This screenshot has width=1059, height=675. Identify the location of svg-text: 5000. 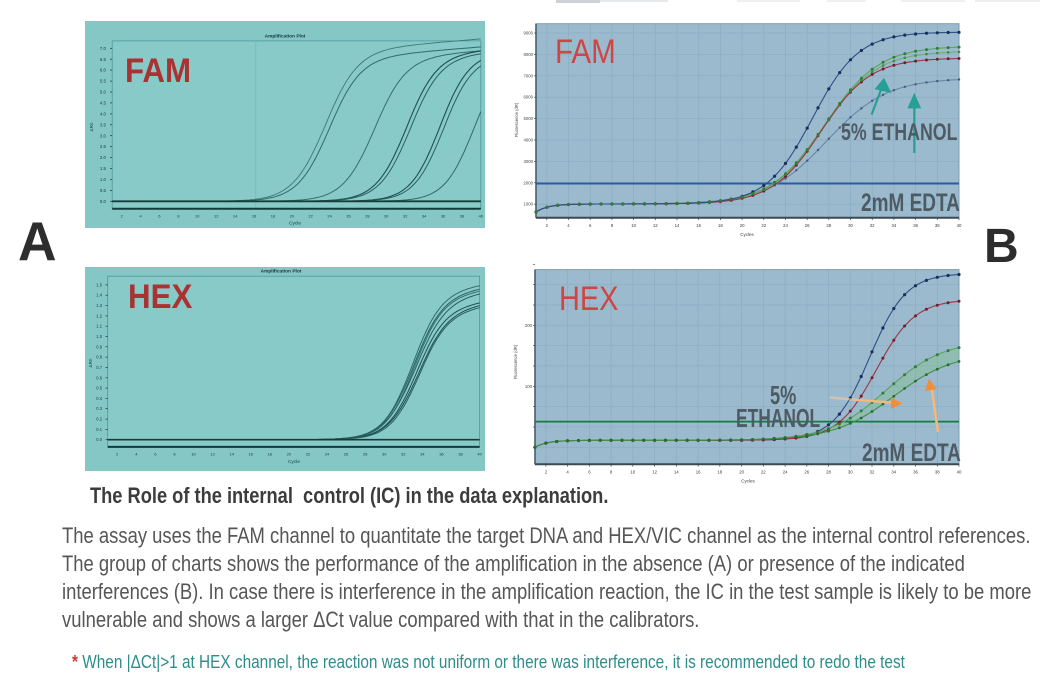
(528, 118).